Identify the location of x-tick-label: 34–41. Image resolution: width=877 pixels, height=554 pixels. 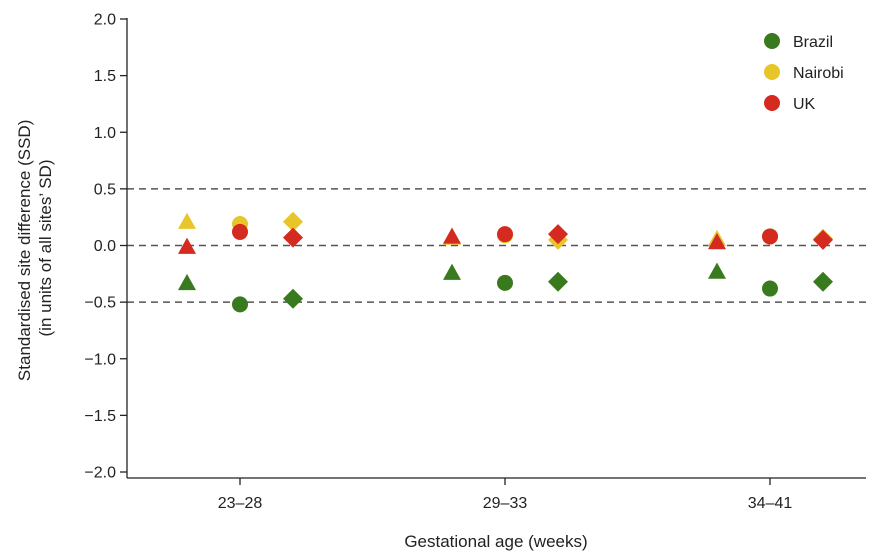
(770, 503).